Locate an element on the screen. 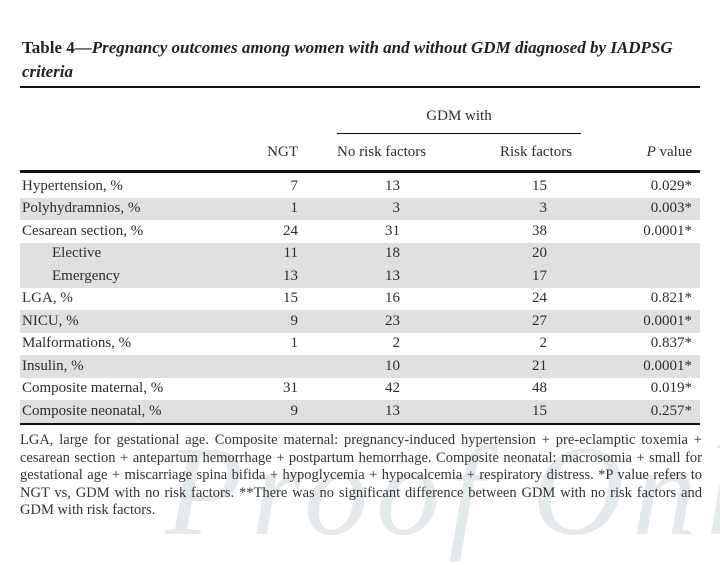  row-value: 42 is located at coordinates (392, 388).